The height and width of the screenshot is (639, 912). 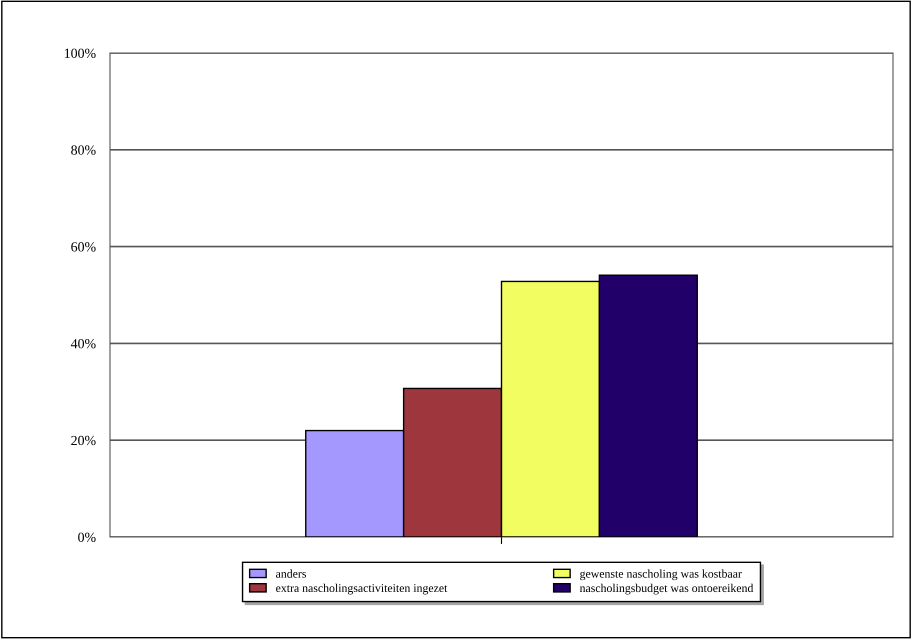 What do you see at coordinates (83, 150) in the screenshot?
I see `y-tick-label: 80%` at bounding box center [83, 150].